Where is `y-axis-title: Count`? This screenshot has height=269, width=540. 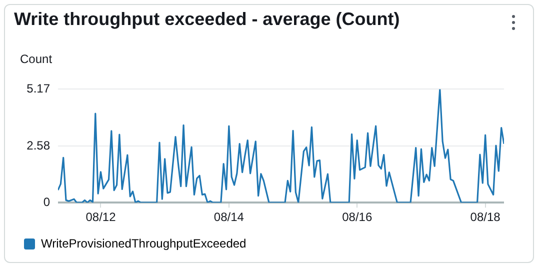 y-axis-title: Count is located at coordinates (36, 59).